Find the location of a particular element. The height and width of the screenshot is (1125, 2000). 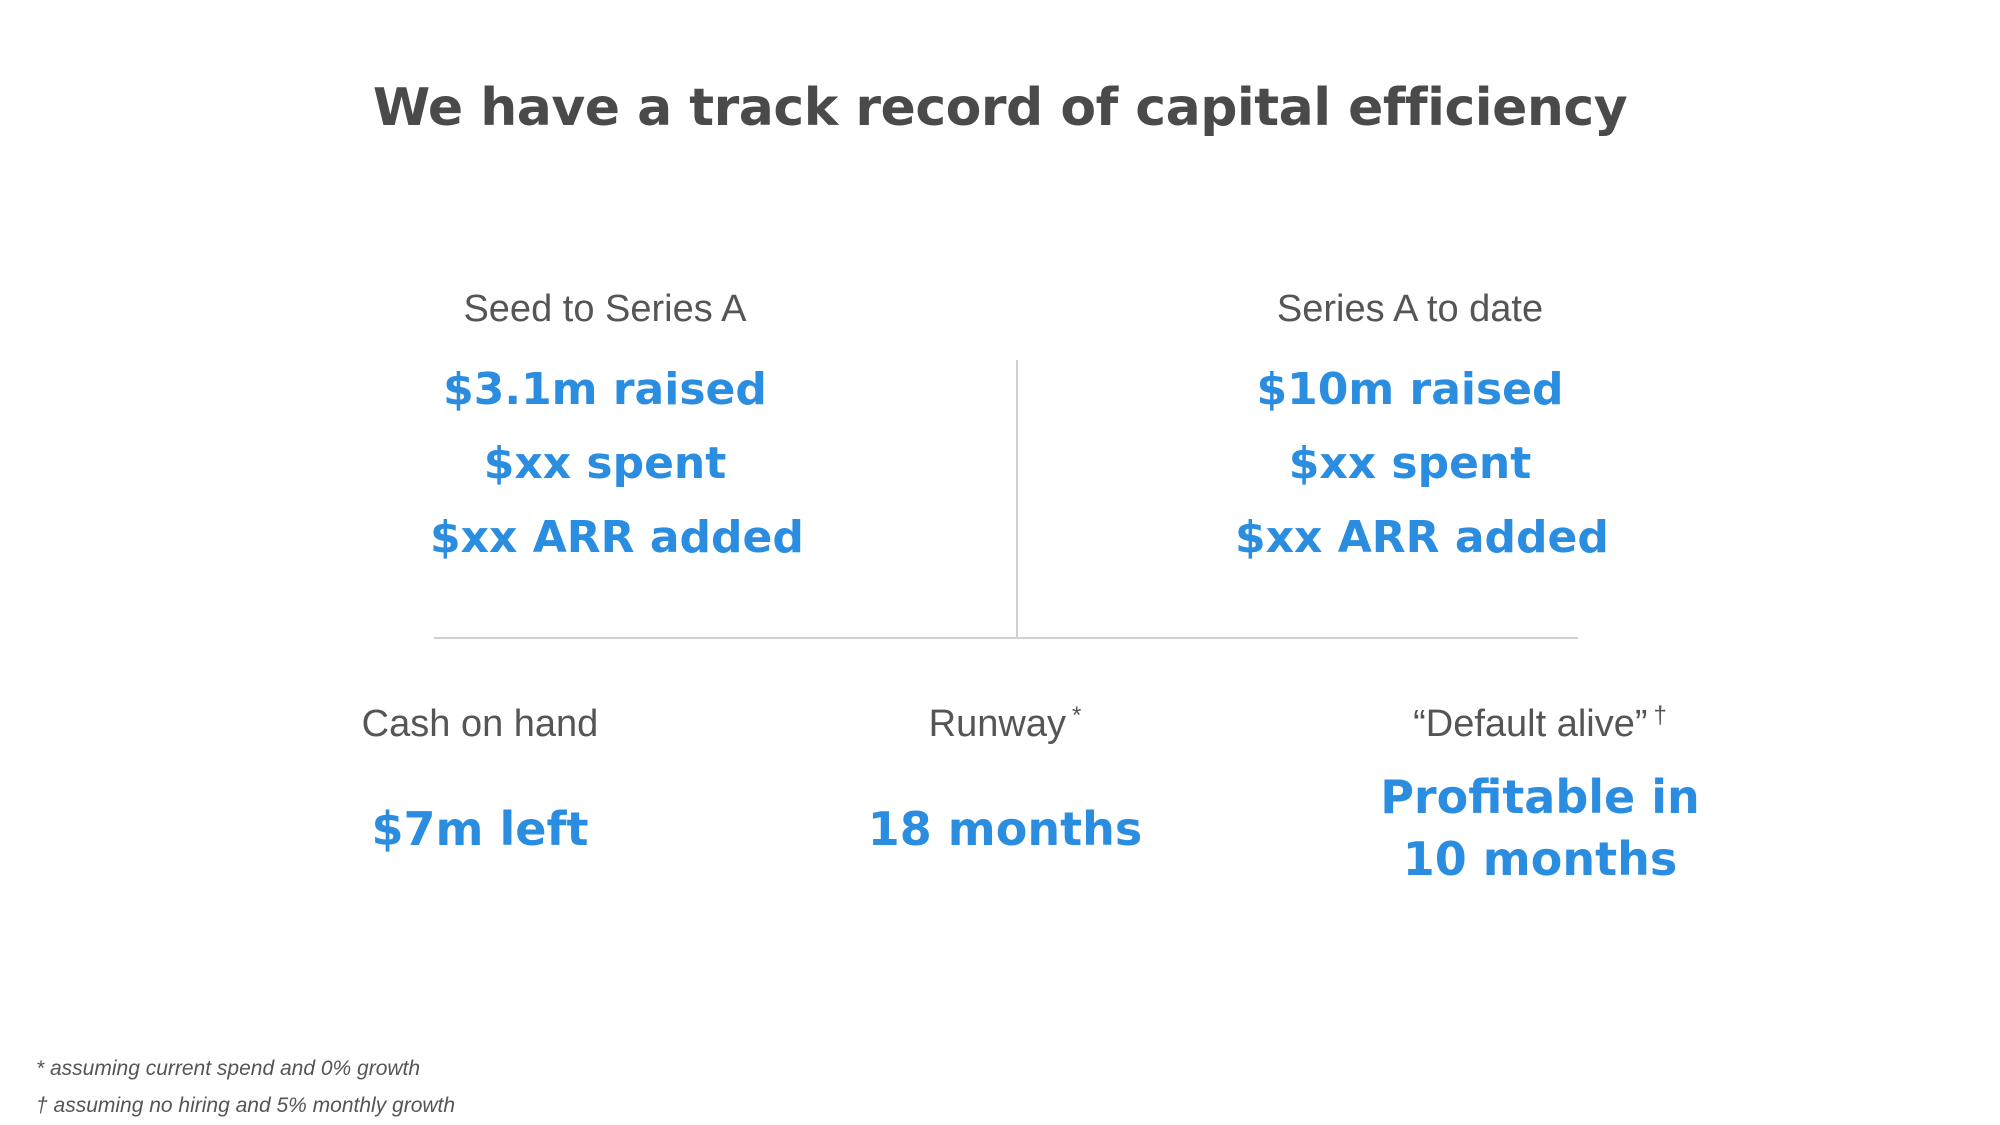

cash-on-hand-value: $7m left is located at coordinates (480, 829).